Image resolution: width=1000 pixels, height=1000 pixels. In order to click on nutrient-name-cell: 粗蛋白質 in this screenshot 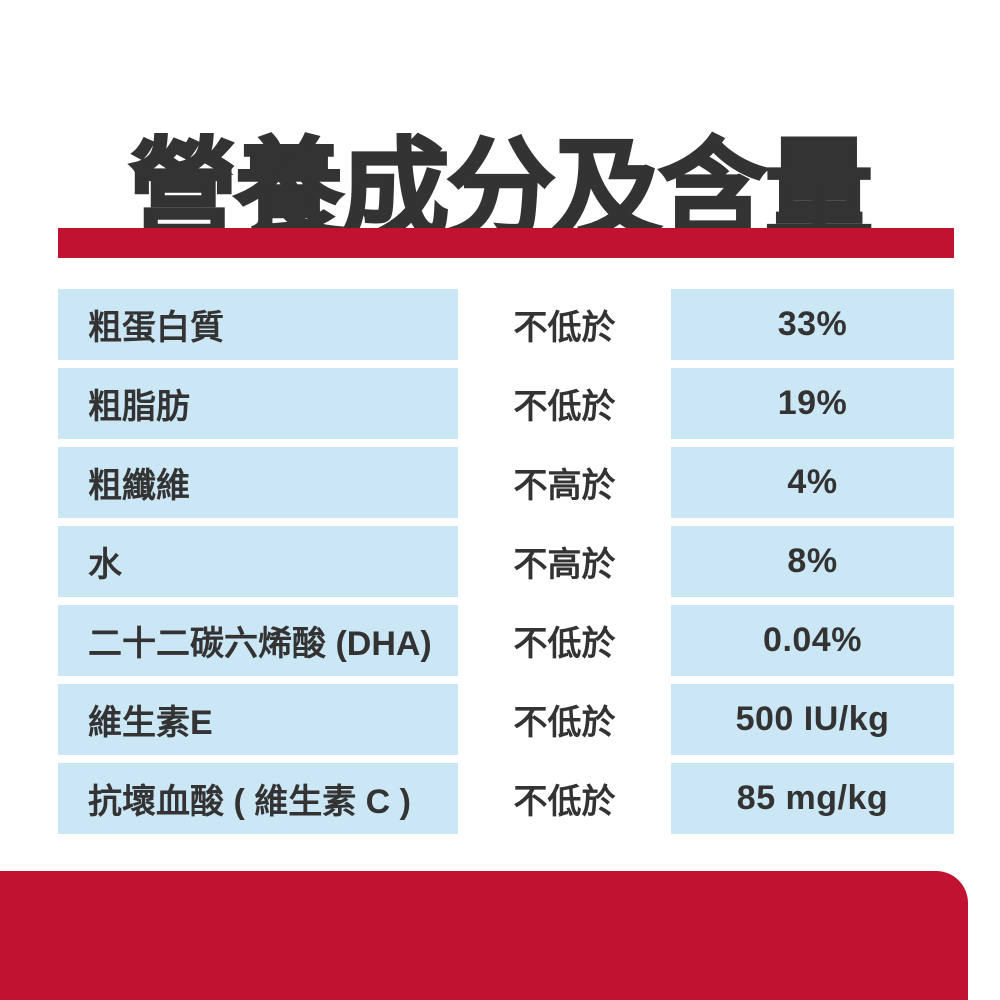, I will do `click(258, 324)`.